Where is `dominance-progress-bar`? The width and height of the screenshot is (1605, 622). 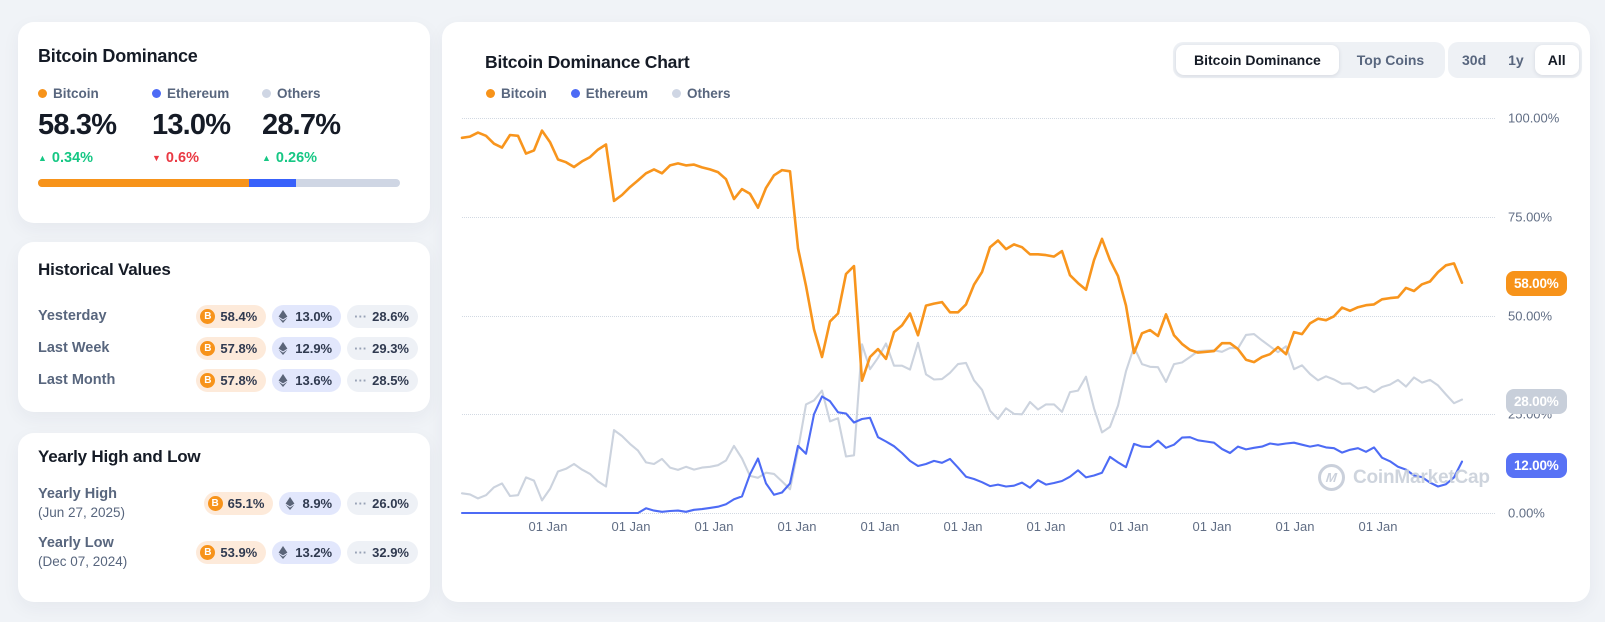
dominance-progress-bar is located at coordinates (219, 183).